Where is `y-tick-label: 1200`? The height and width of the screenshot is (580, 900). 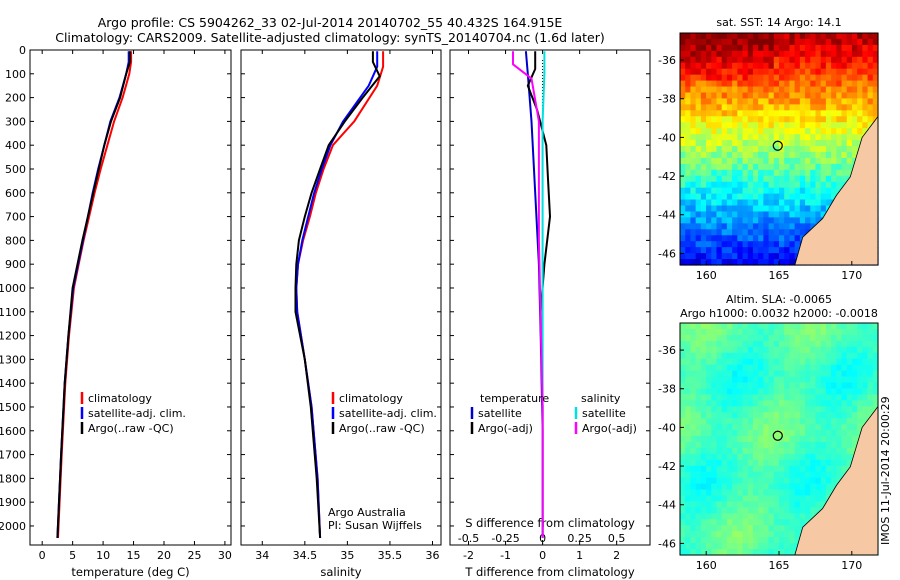
y-tick-label: 1200 is located at coordinates (13, 336).